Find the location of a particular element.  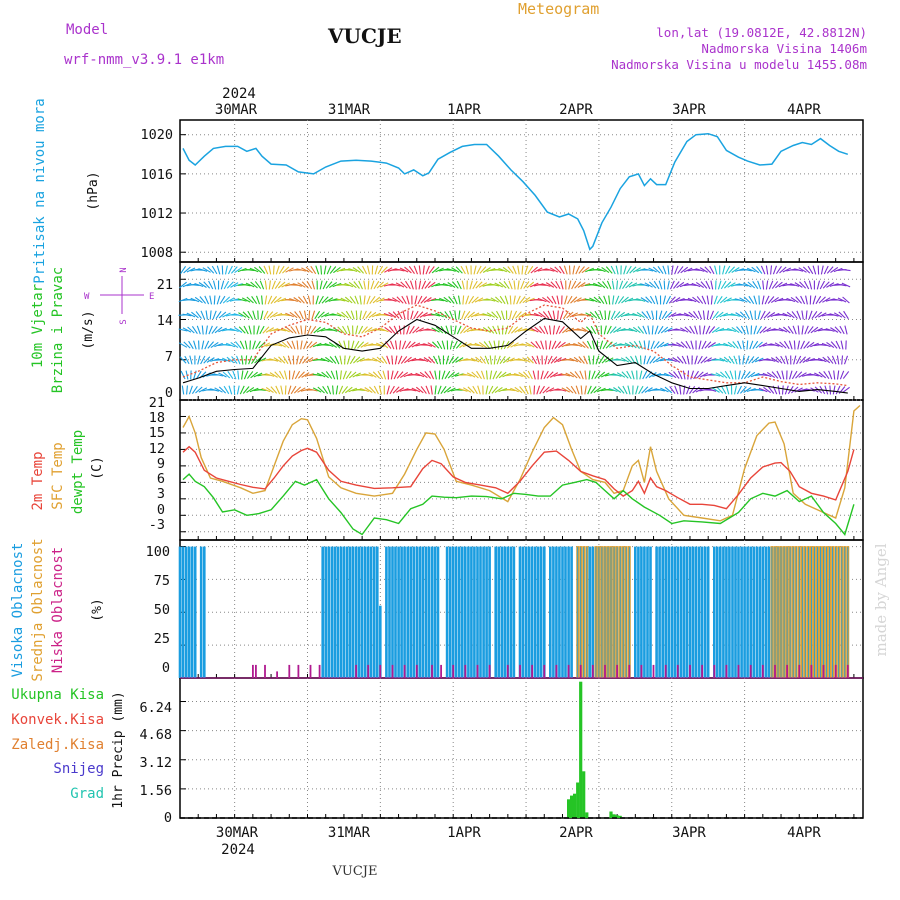

bottom-day-label: 1APR is located at coordinates (464, 833).